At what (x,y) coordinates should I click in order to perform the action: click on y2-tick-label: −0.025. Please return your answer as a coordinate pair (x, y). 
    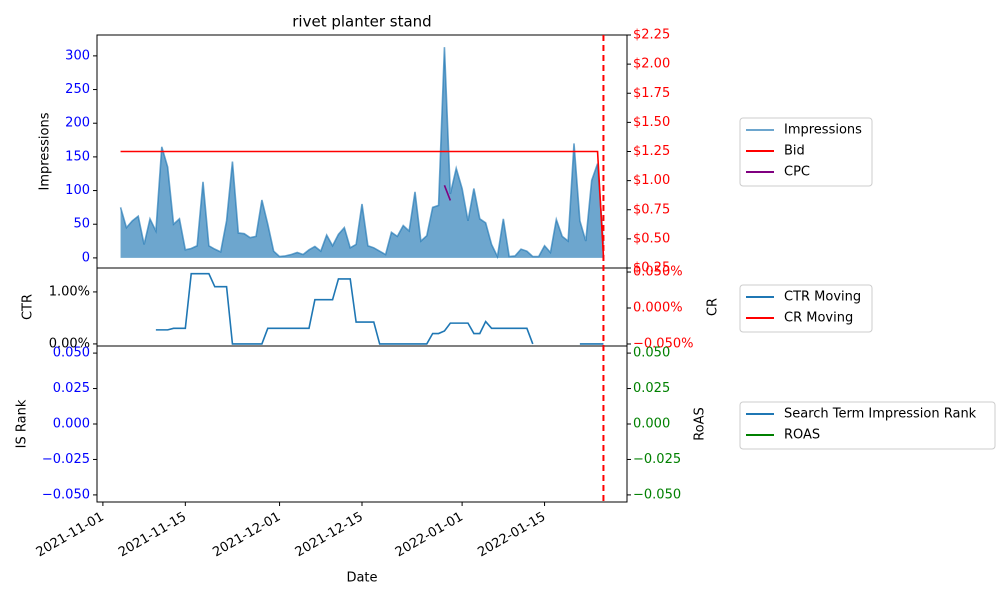
    Looking at the image, I should click on (657, 459).